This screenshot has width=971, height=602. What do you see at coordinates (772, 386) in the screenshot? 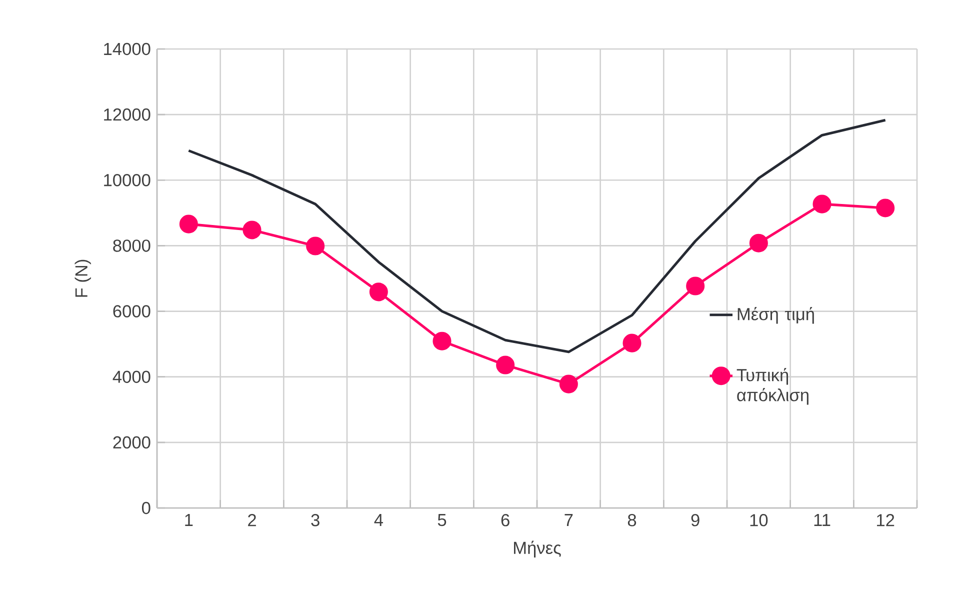
I see `legend-label: Τυπική απόκλιση` at bounding box center [772, 386].